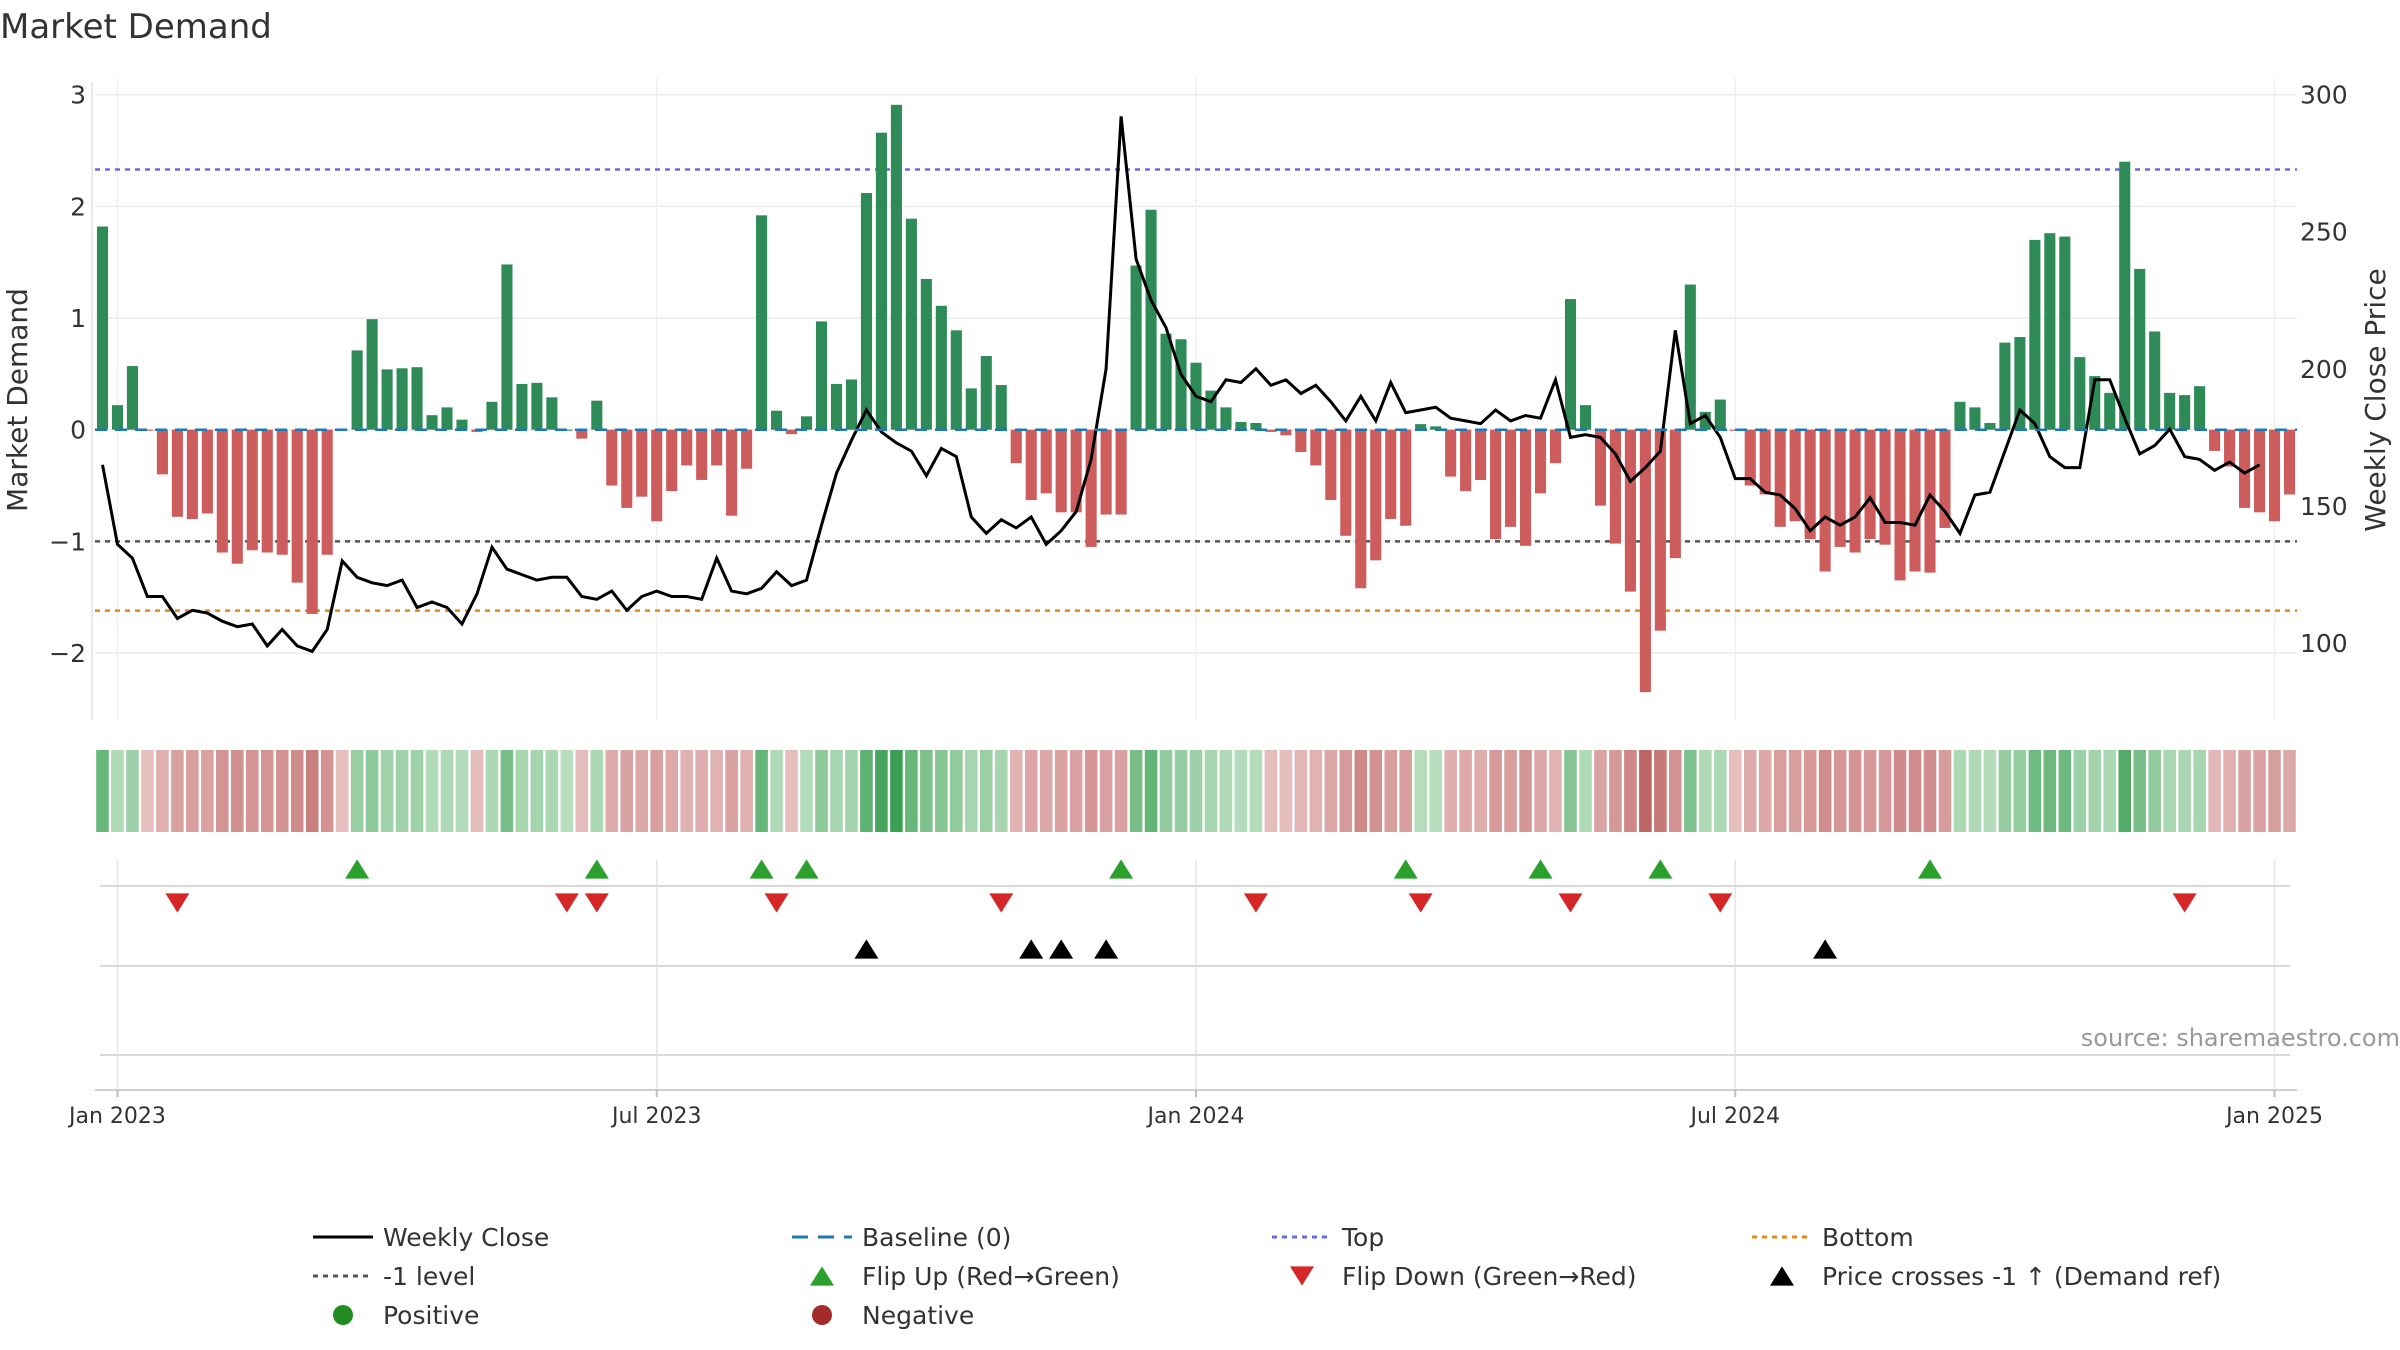 Image resolution: width=2400 pixels, height=1350 pixels. I want to click on x-tick-label: Jan 2023, so click(116, 1116).